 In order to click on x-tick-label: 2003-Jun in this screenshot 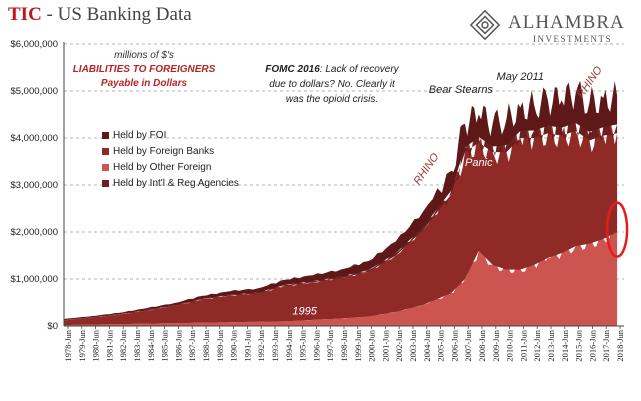, I will do `click(413, 345)`.